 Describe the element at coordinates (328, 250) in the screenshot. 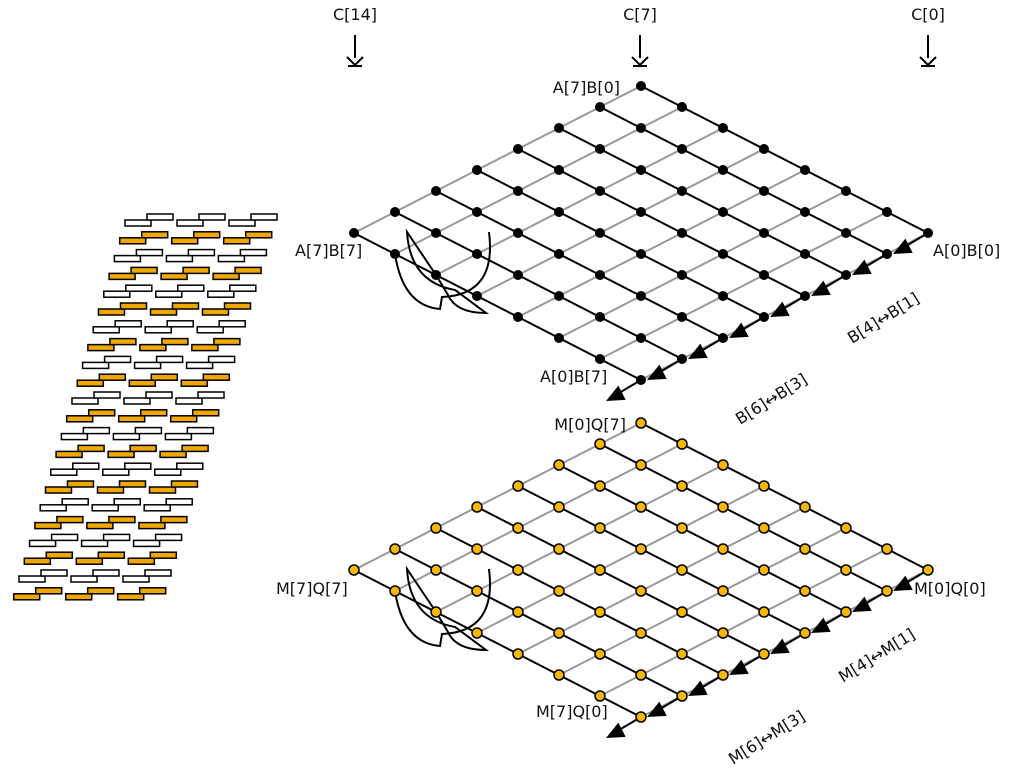

I see `corner-label-left: A[7]B[7]` at that location.